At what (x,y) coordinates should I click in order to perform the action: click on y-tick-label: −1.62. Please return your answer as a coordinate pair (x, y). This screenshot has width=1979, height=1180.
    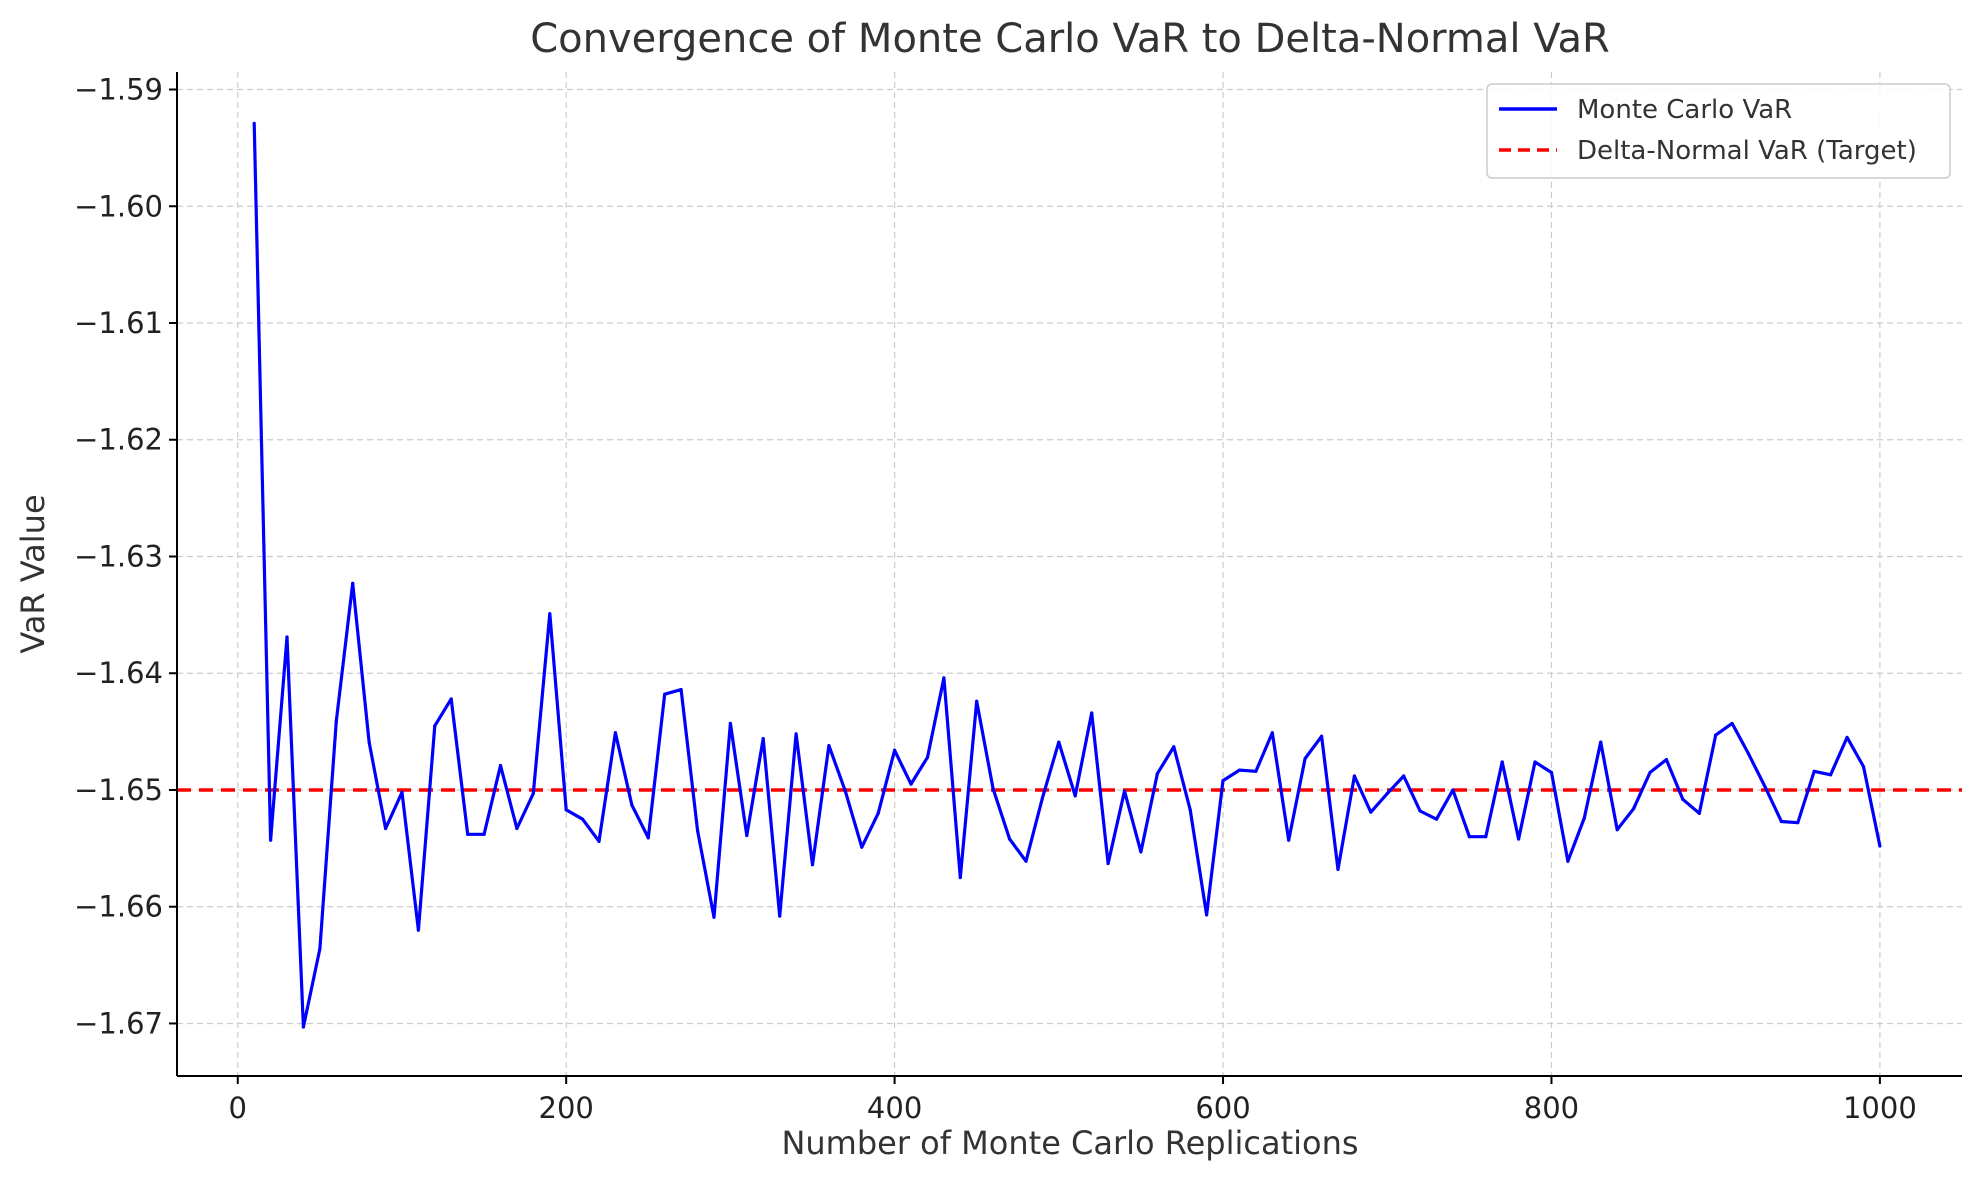
    Looking at the image, I should click on (118, 440).